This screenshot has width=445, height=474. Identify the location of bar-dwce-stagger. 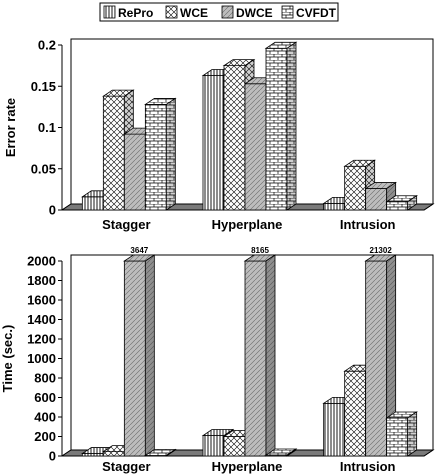
(139, 355).